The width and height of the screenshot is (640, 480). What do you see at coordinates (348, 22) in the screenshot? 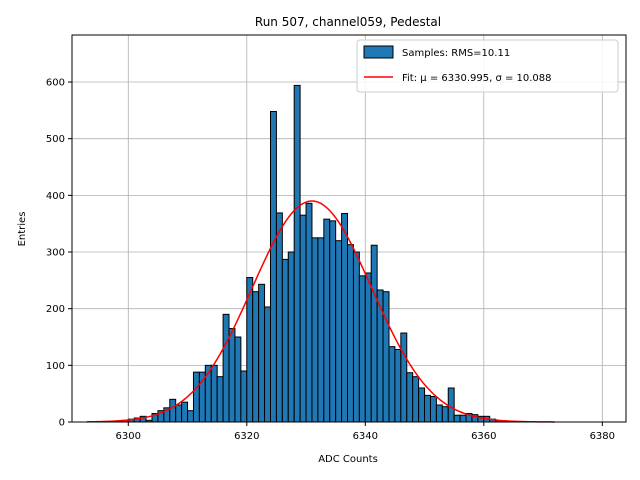
I see `chart-title: Run 507, channel059, Pedestal` at bounding box center [348, 22].